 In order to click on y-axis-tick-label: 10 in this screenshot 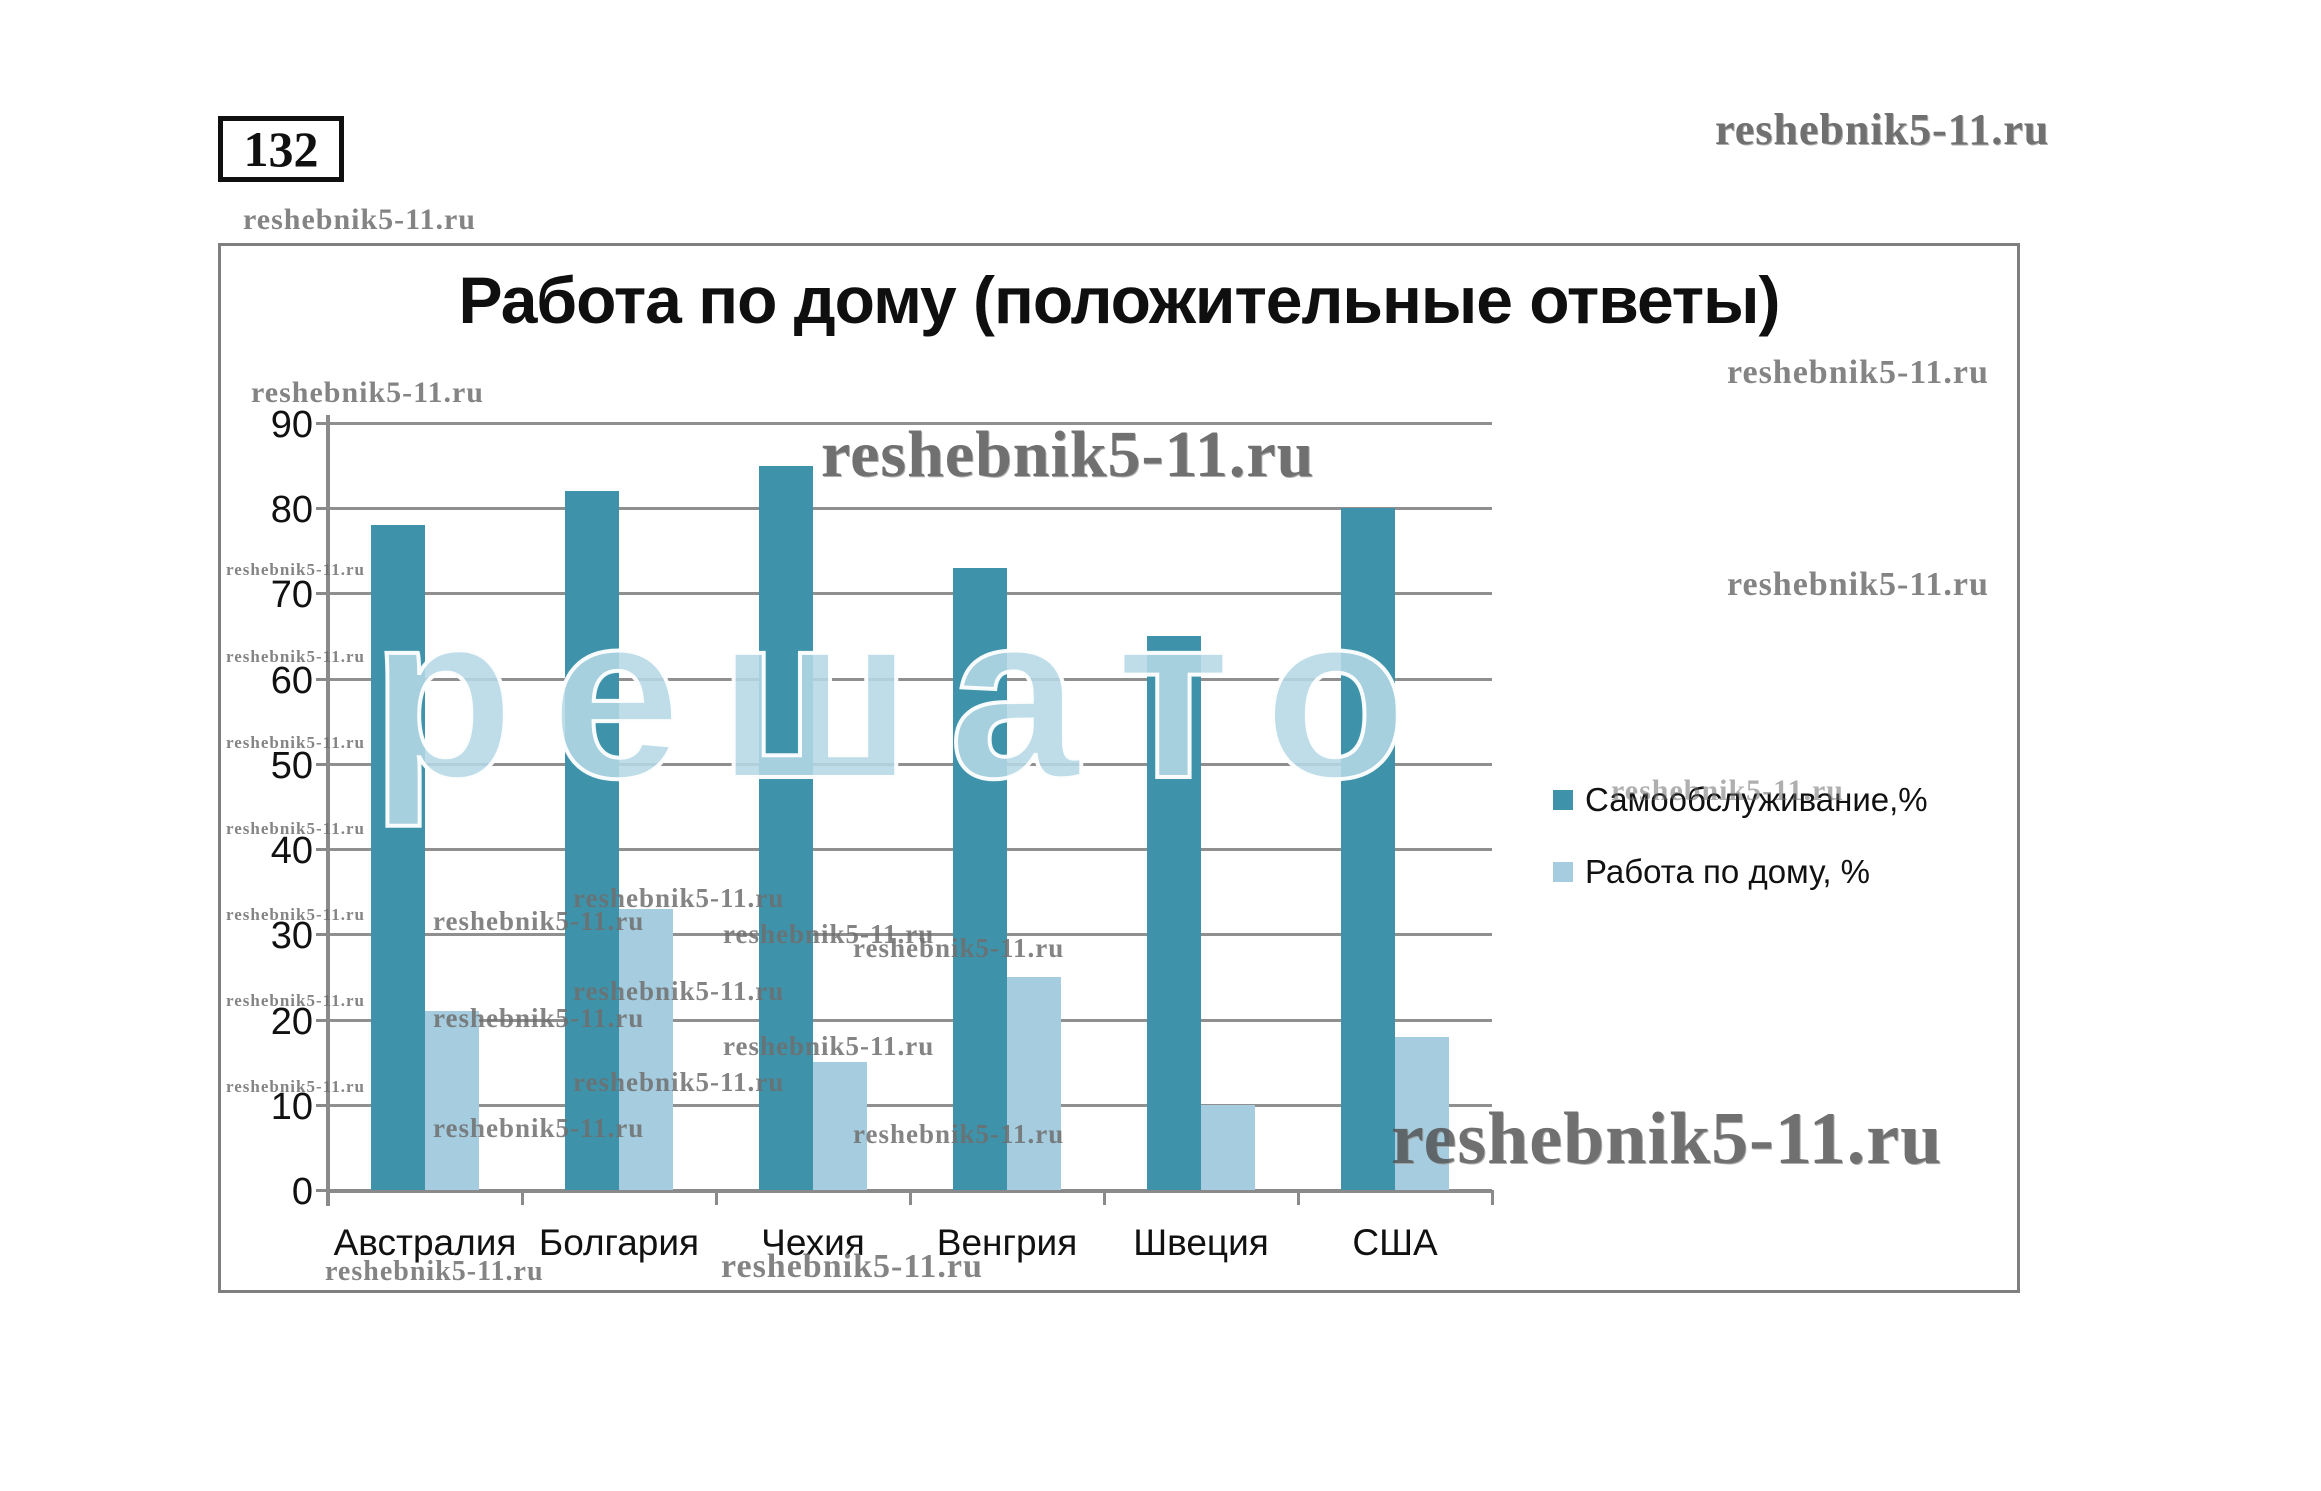, I will do `click(291, 1106)`.